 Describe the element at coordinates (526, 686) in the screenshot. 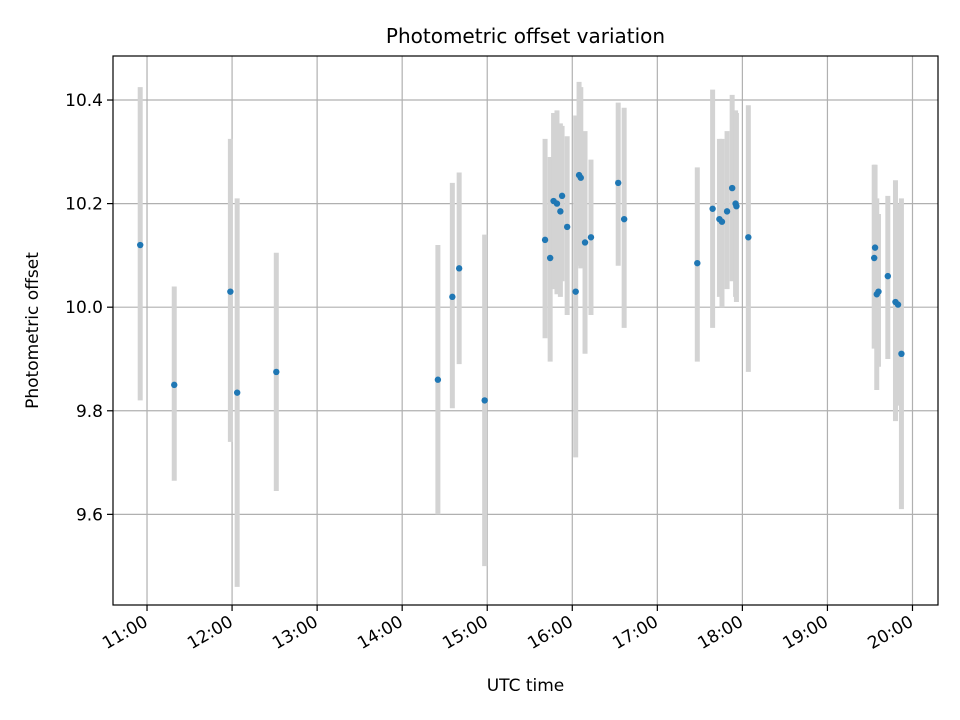

I see `x-axis-title: UTC time` at that location.